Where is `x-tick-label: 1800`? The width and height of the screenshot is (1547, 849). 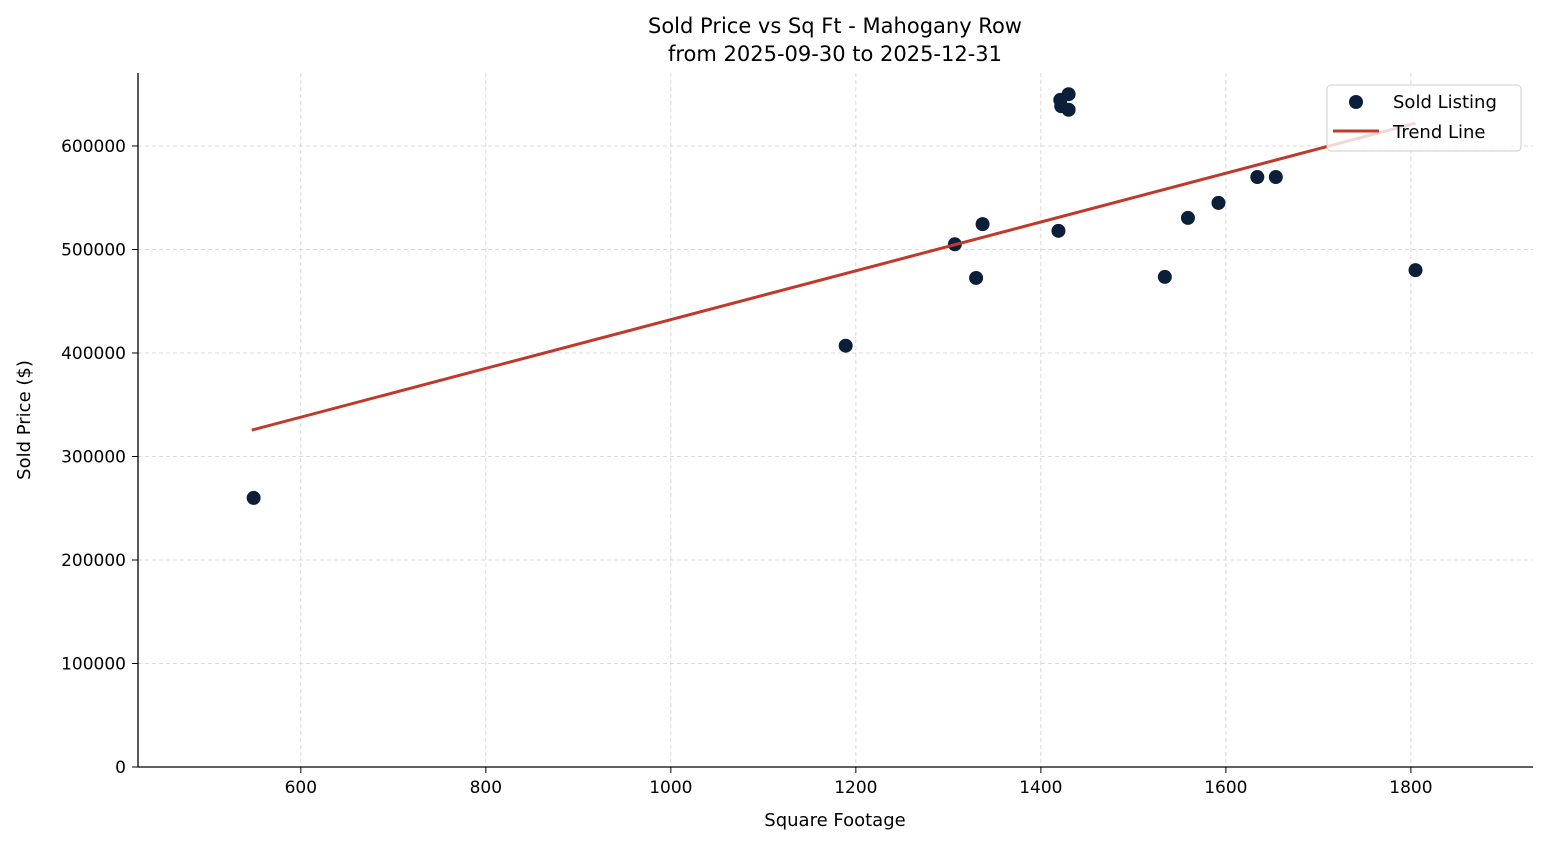 x-tick-label: 1800 is located at coordinates (1410, 788).